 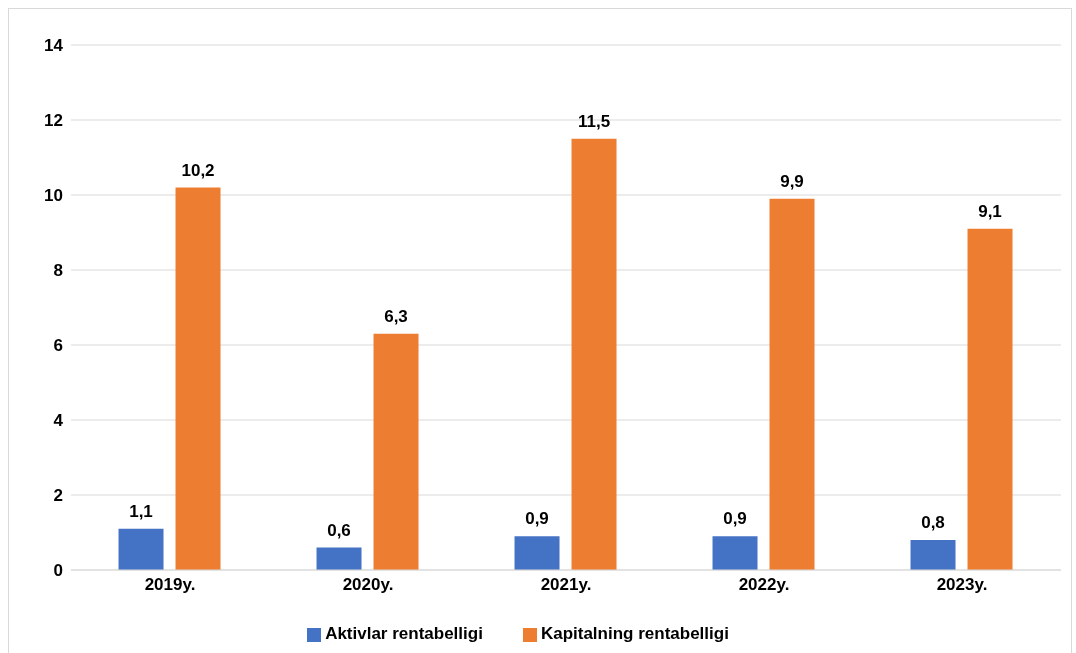 I want to click on data-label: 0,8, so click(x=933, y=522).